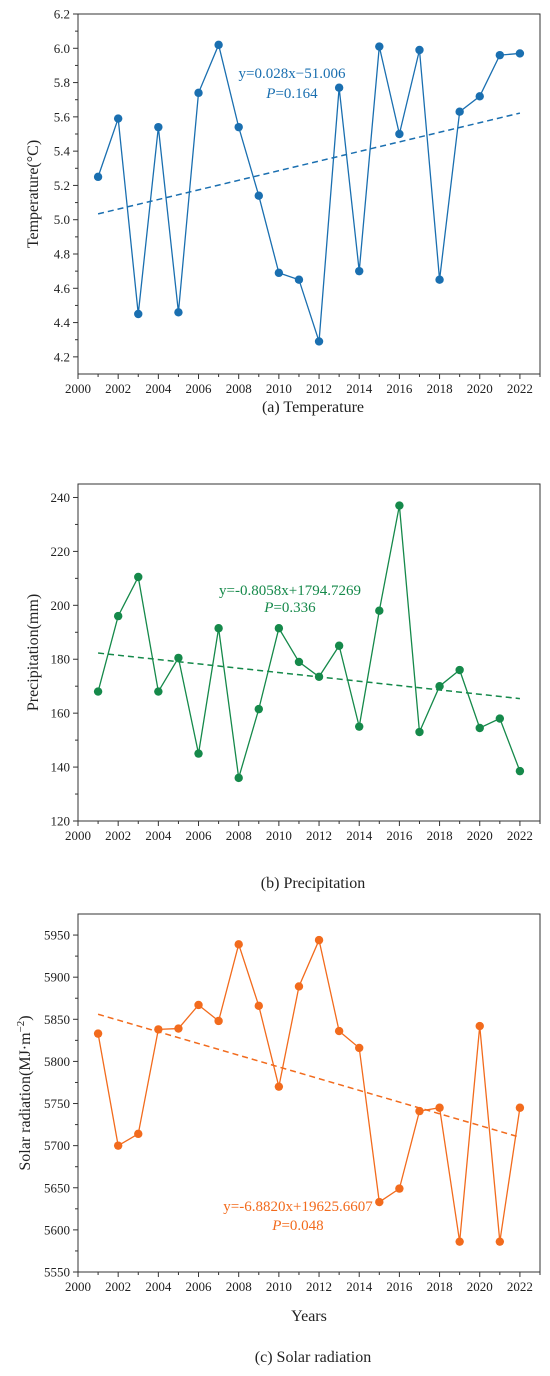 This screenshot has height=1376, width=550. What do you see at coordinates (199, 1286) in the screenshot?
I see `chart-3-x-tick-label: 2006` at bounding box center [199, 1286].